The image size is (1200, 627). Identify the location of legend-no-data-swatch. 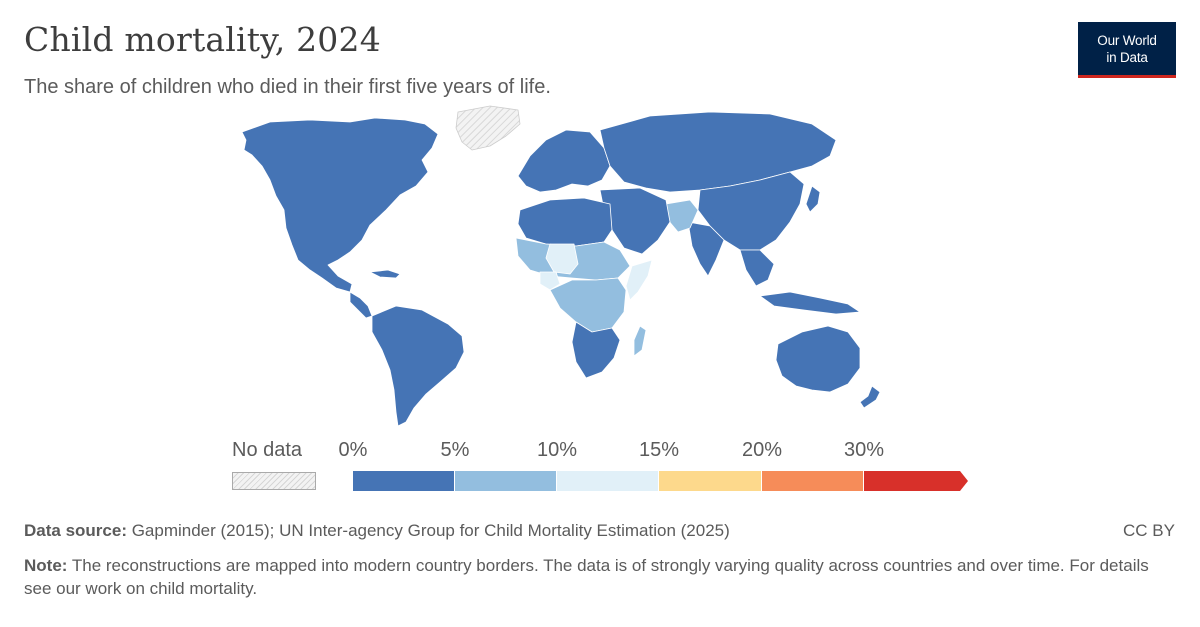
(274, 481).